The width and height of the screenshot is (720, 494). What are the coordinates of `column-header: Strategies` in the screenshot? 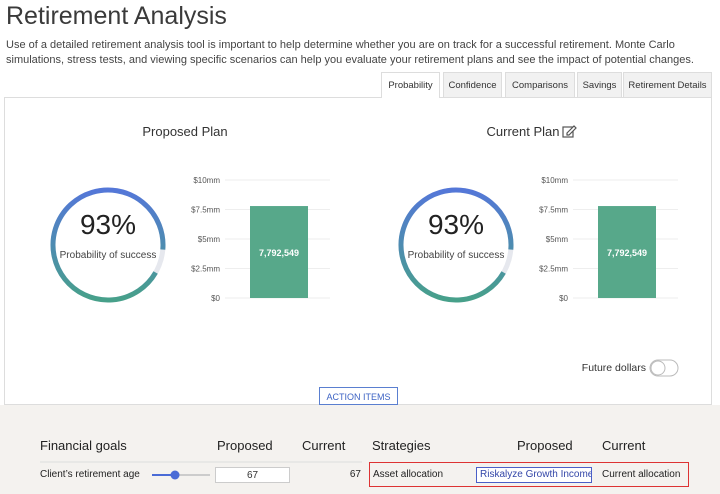 It's located at (401, 445).